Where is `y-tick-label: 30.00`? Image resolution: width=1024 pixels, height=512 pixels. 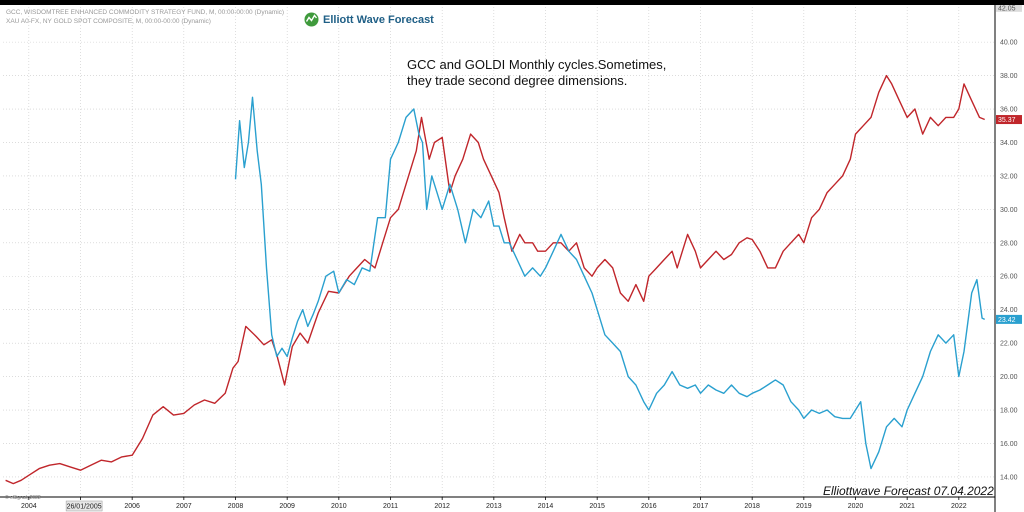 y-tick-label: 30.00 is located at coordinates (1009, 210).